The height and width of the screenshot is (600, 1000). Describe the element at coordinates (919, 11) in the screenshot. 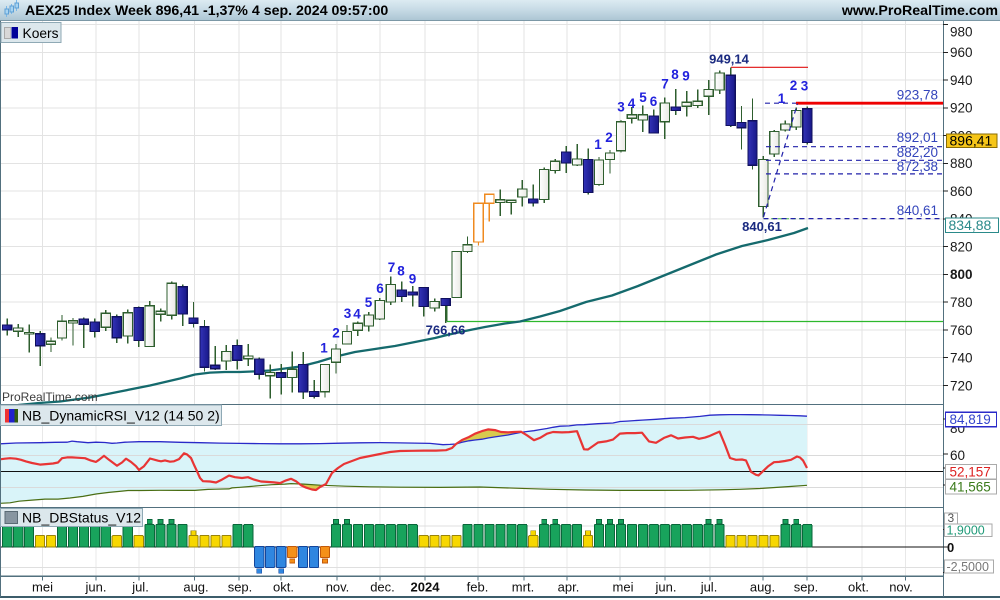

I see `svg-text: www.ProRealTime.com` at that location.